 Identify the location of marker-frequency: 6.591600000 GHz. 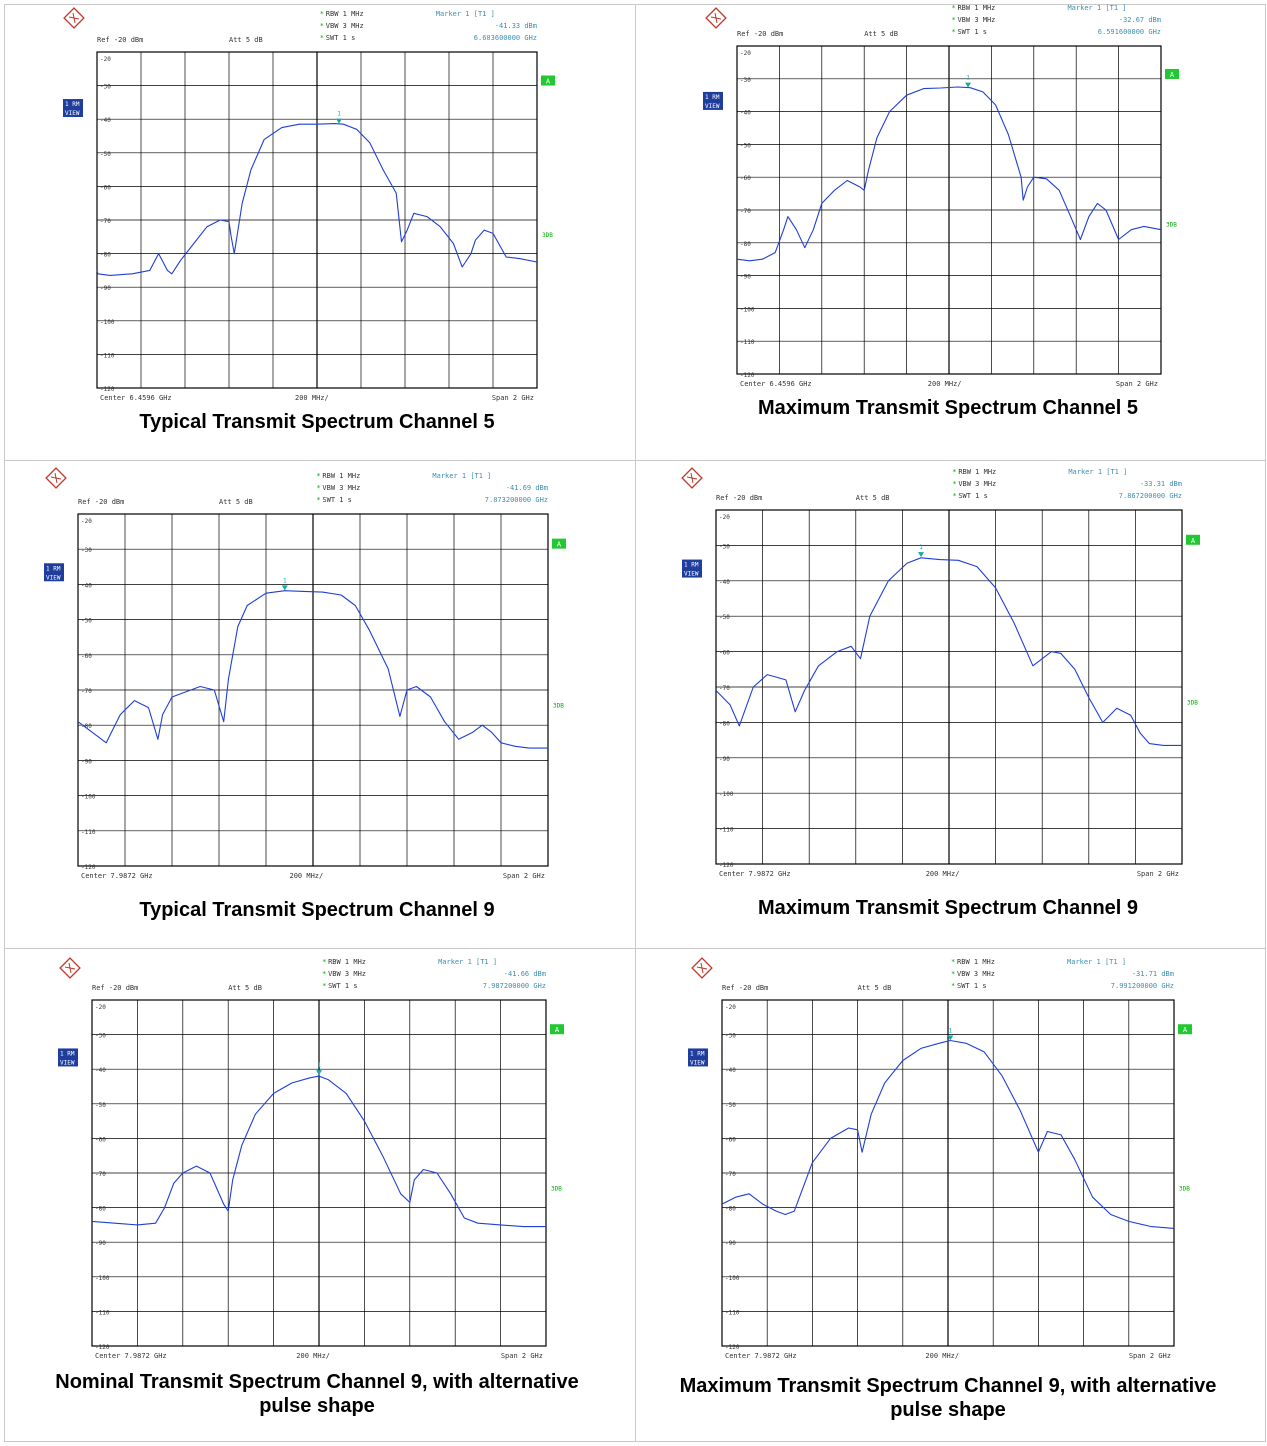
(1129, 32).